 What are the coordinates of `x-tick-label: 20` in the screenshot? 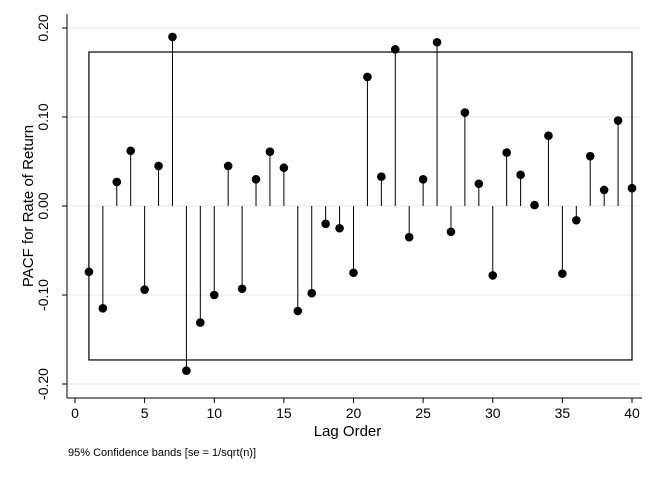 It's located at (354, 413).